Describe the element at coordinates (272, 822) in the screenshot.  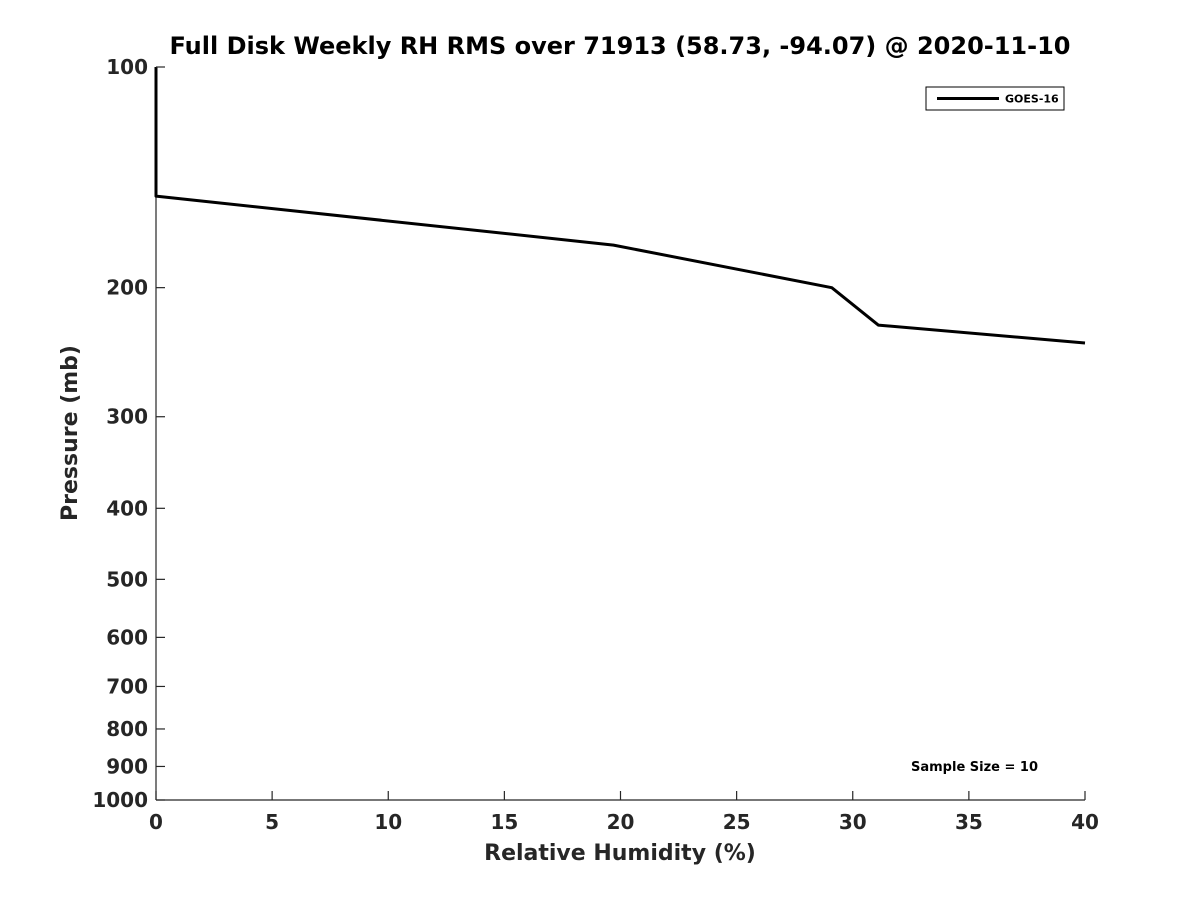
I see `x-tick-label: 5` at that location.